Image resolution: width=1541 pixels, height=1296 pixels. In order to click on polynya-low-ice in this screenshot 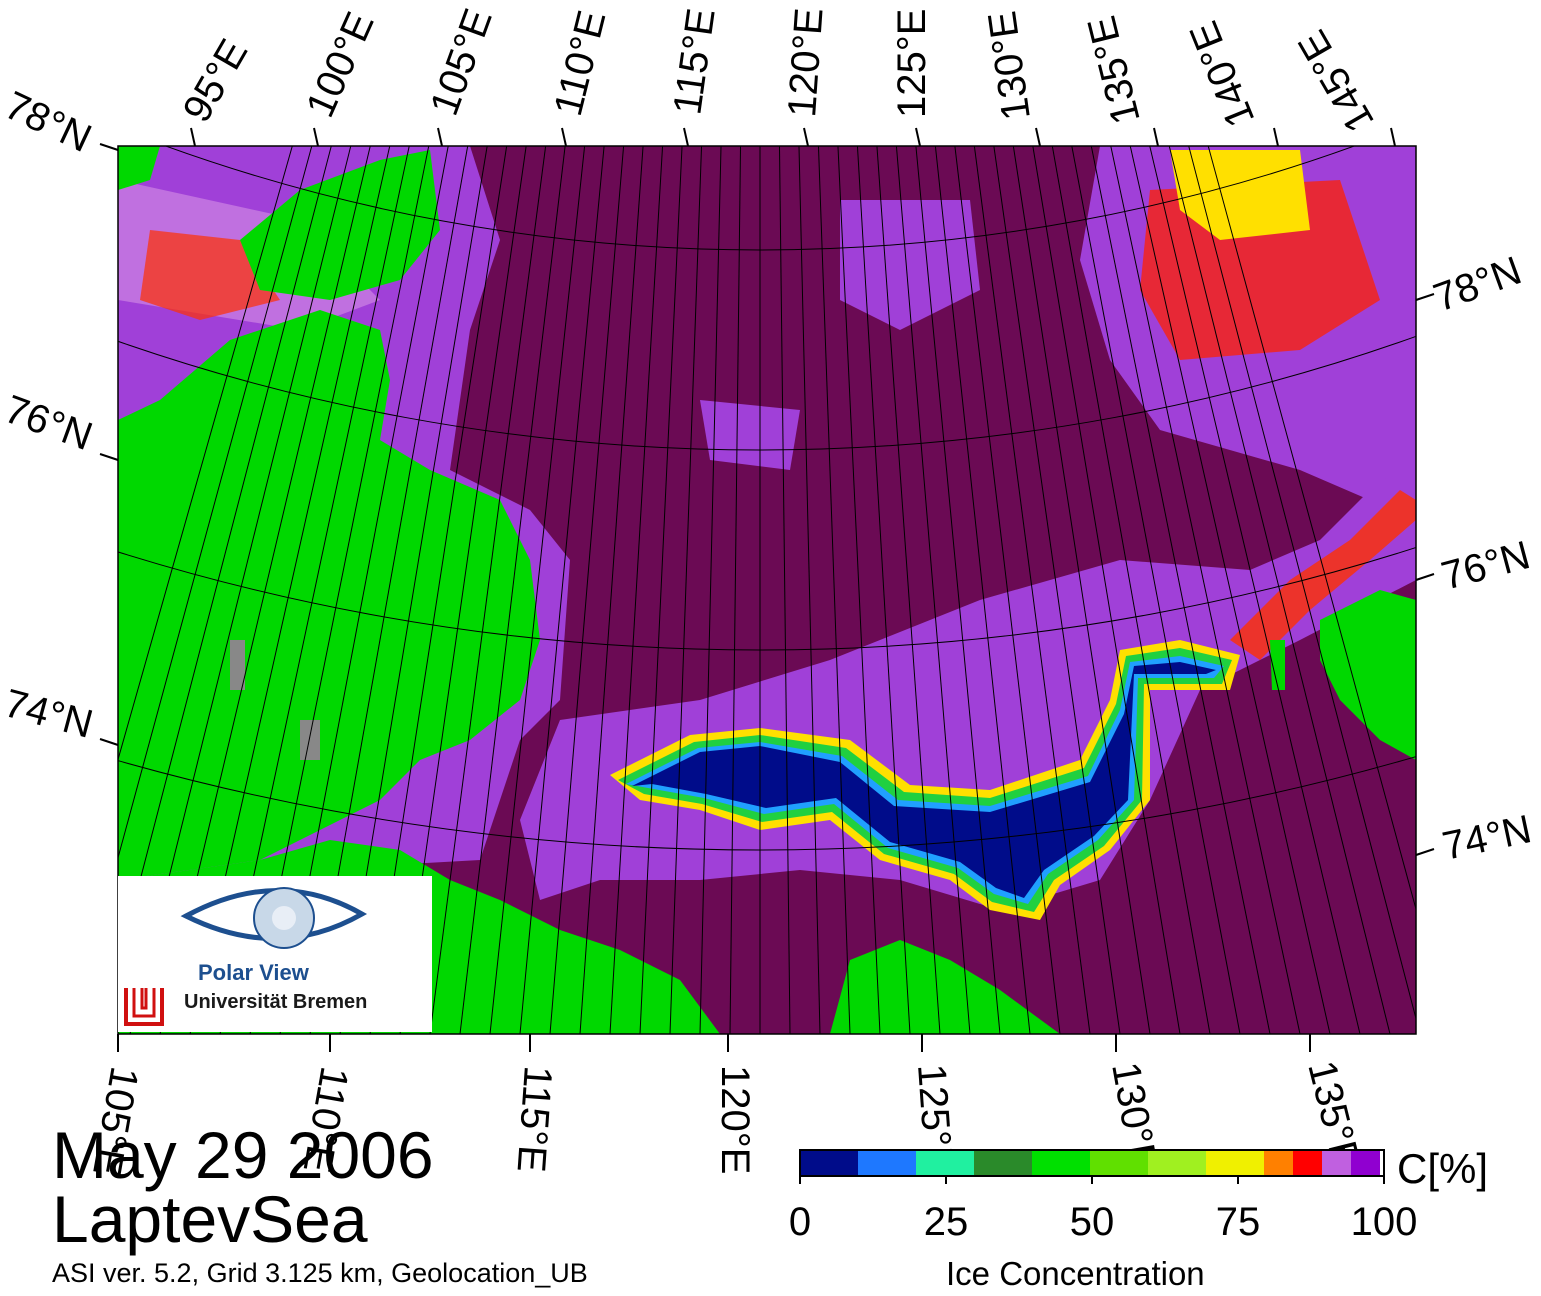, I will do `click(924, 780)`.